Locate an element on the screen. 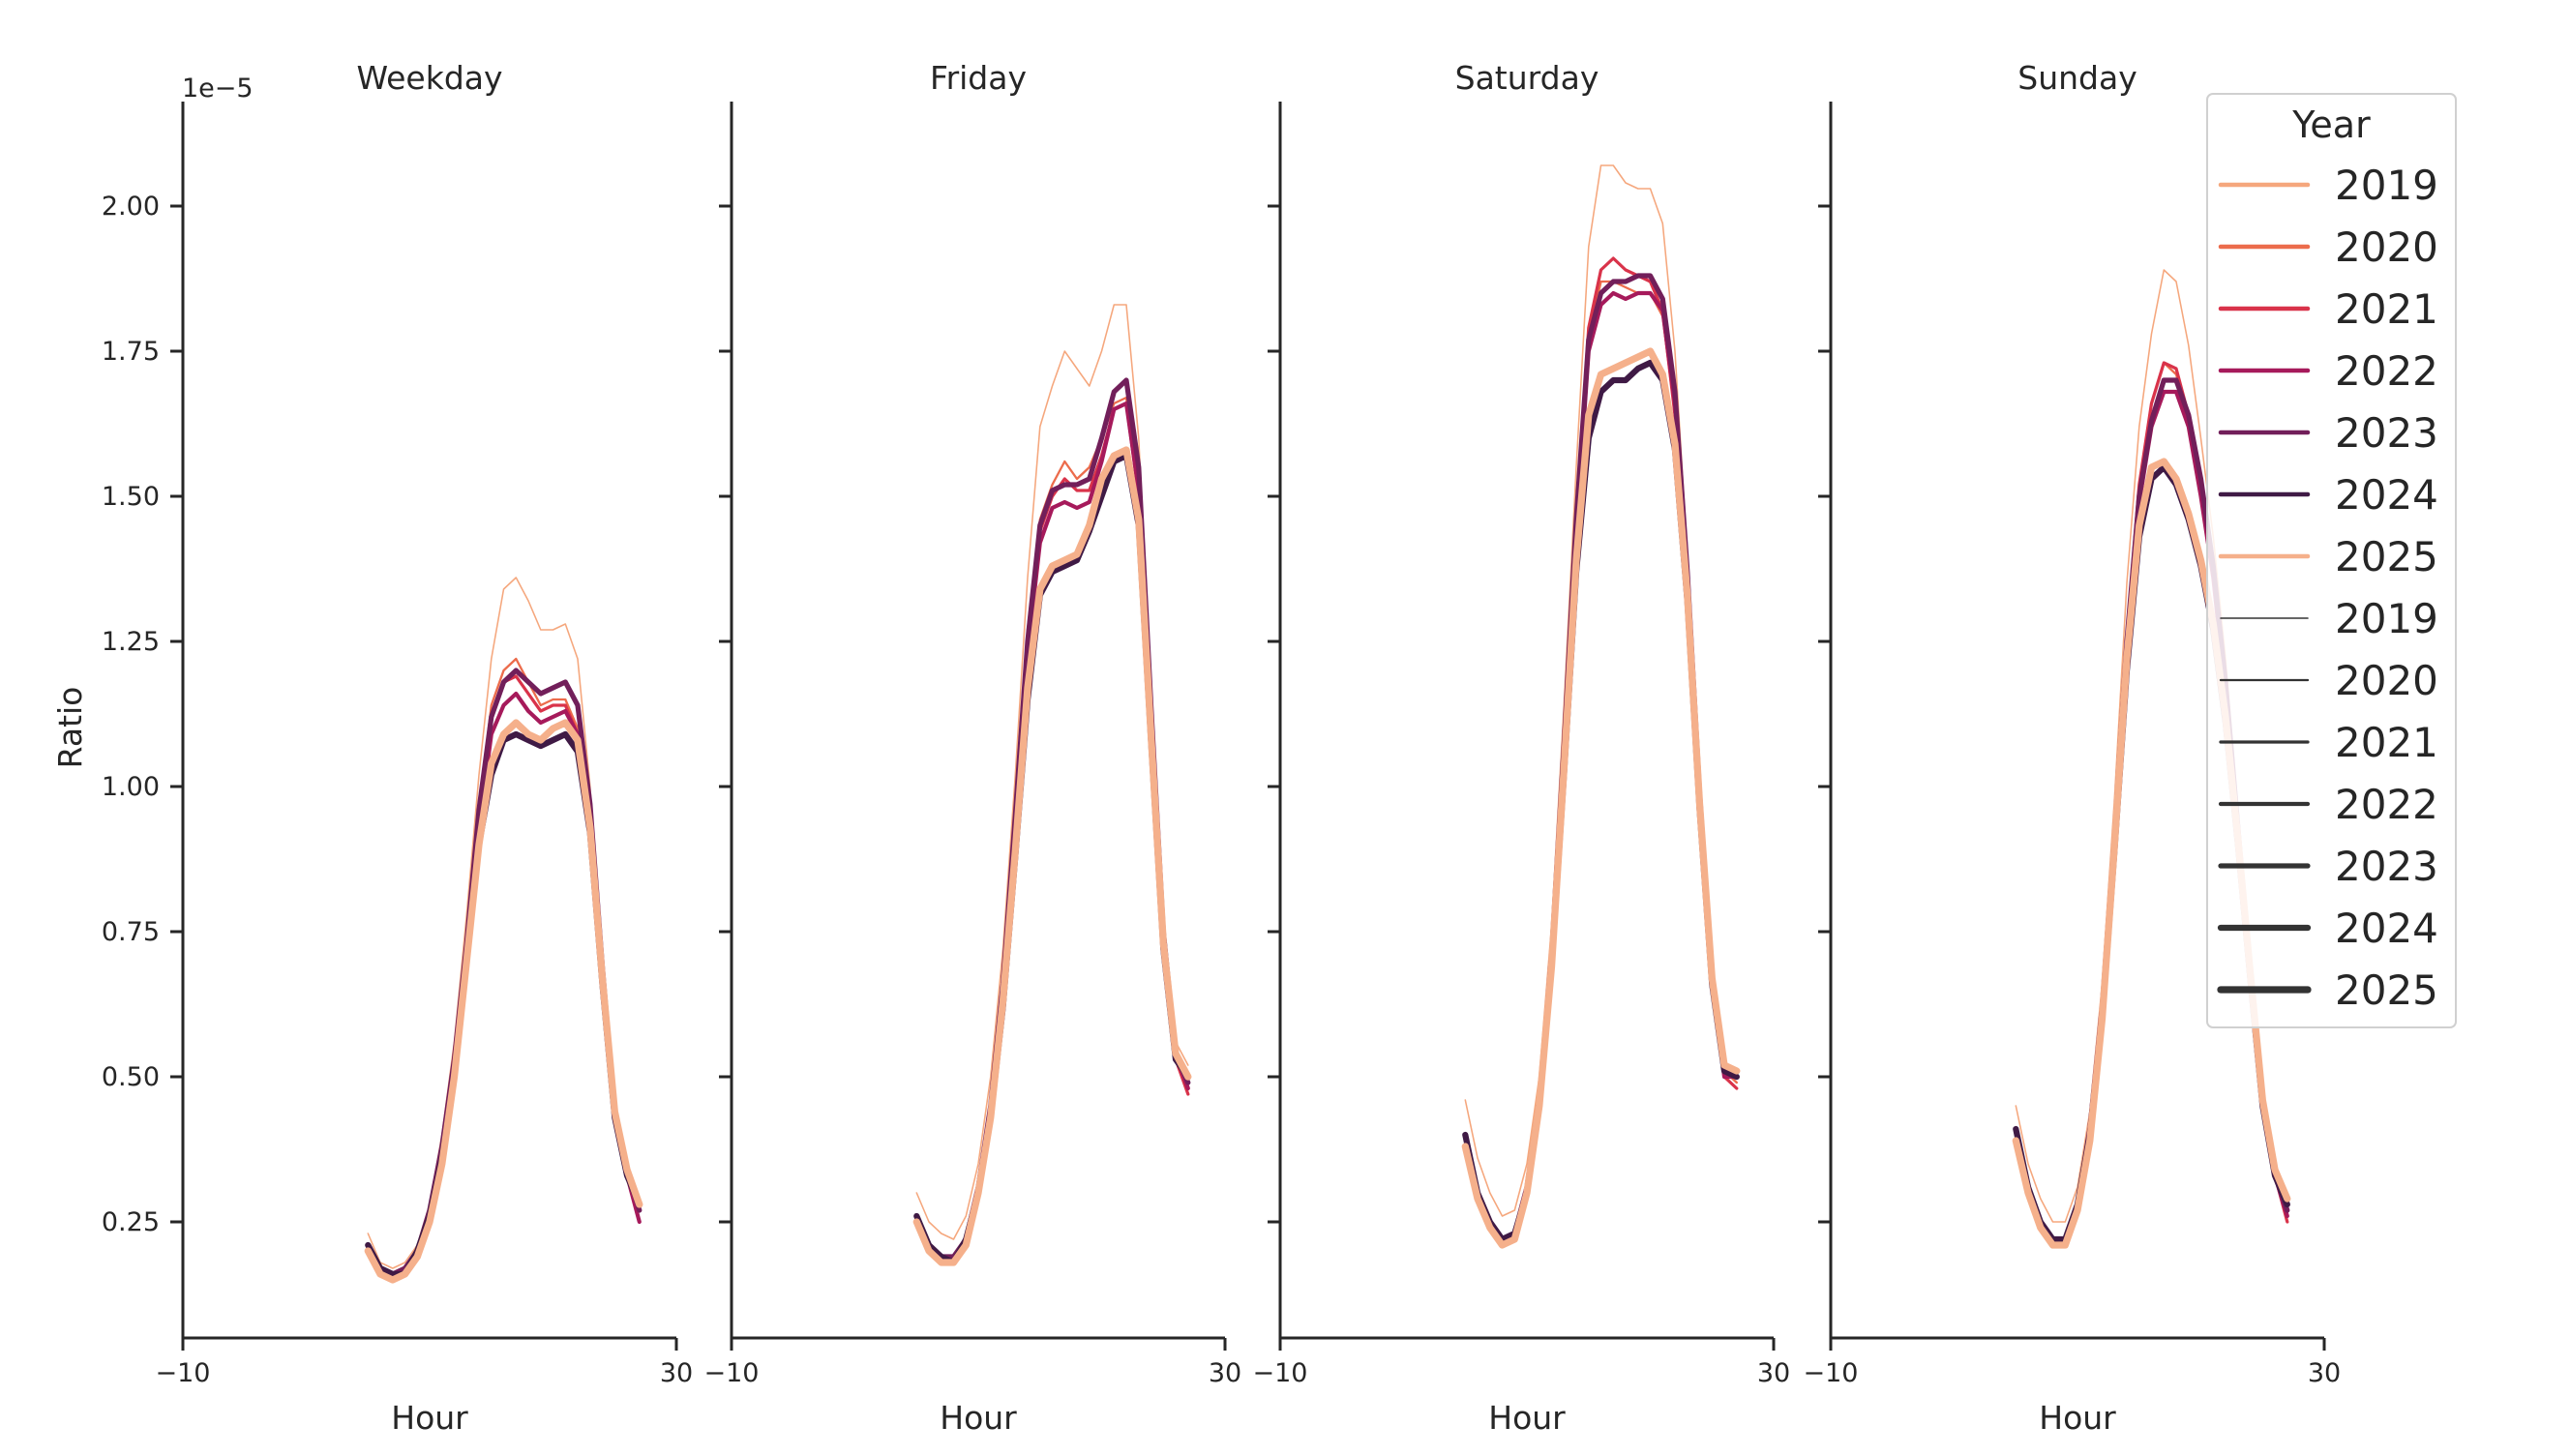  y-tick-label: 0.25 is located at coordinates (131, 1222).